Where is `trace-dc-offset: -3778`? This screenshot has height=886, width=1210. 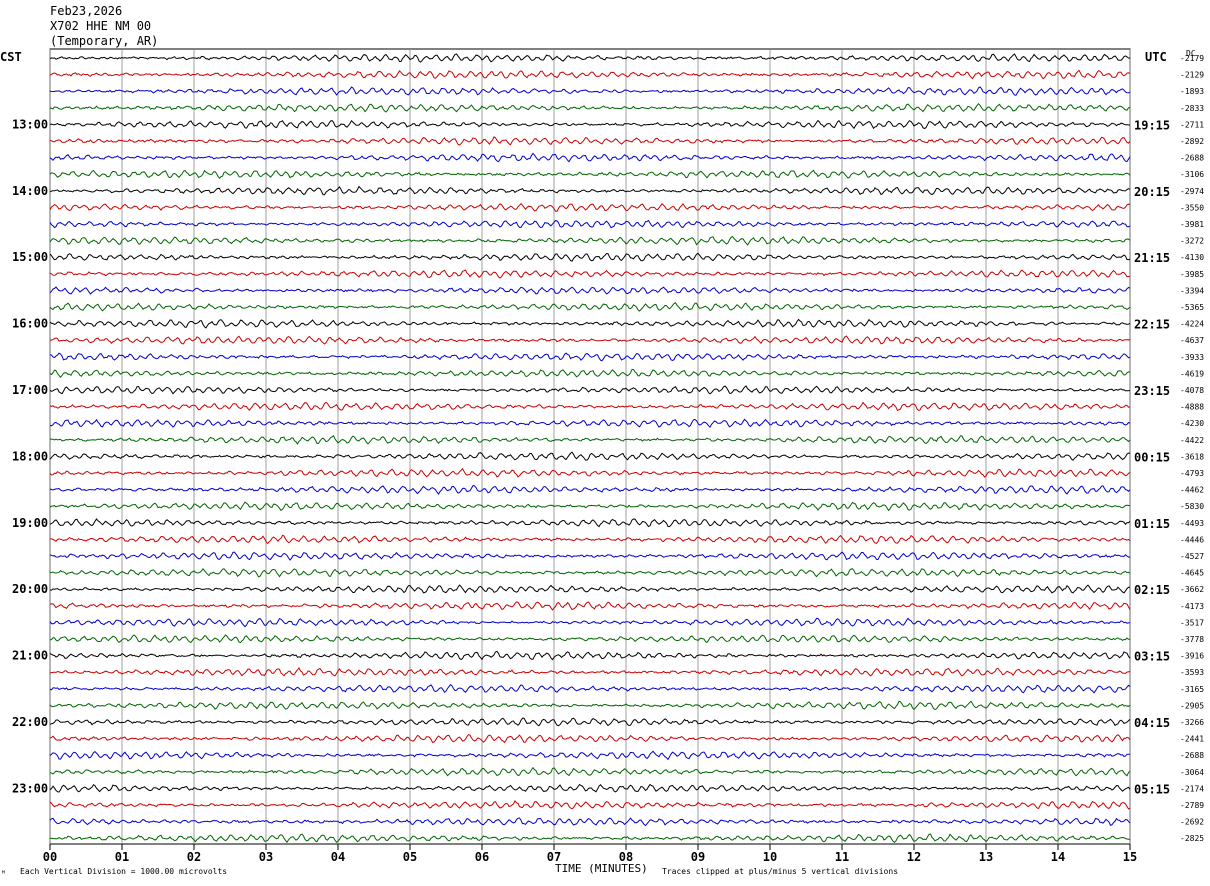 trace-dc-offset: -3778 is located at coordinates (1192, 639).